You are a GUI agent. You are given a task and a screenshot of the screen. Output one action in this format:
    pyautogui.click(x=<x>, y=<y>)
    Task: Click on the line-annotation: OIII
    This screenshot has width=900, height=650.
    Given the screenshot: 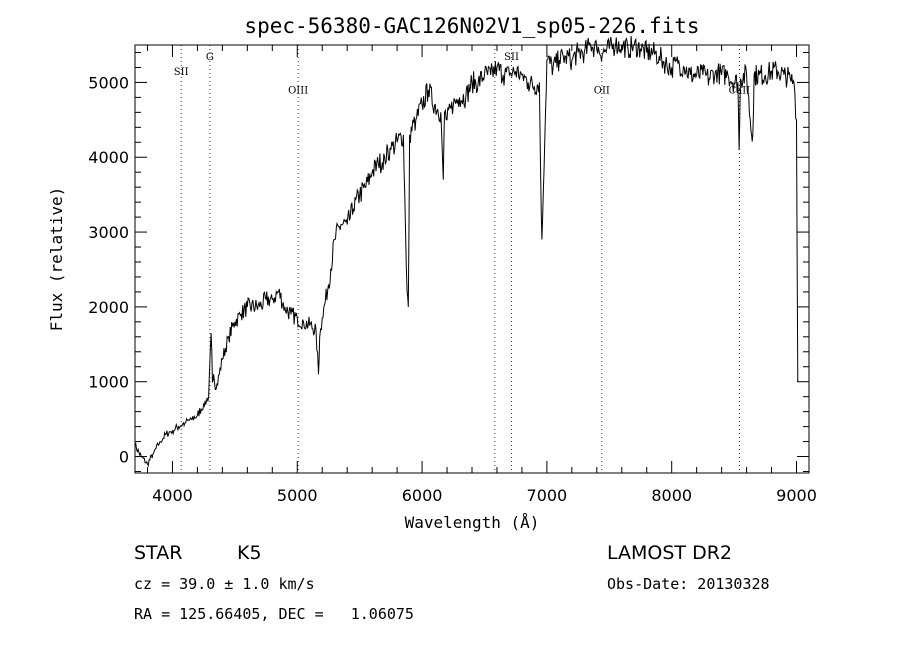 What is the action you would take?
    pyautogui.click(x=298, y=91)
    